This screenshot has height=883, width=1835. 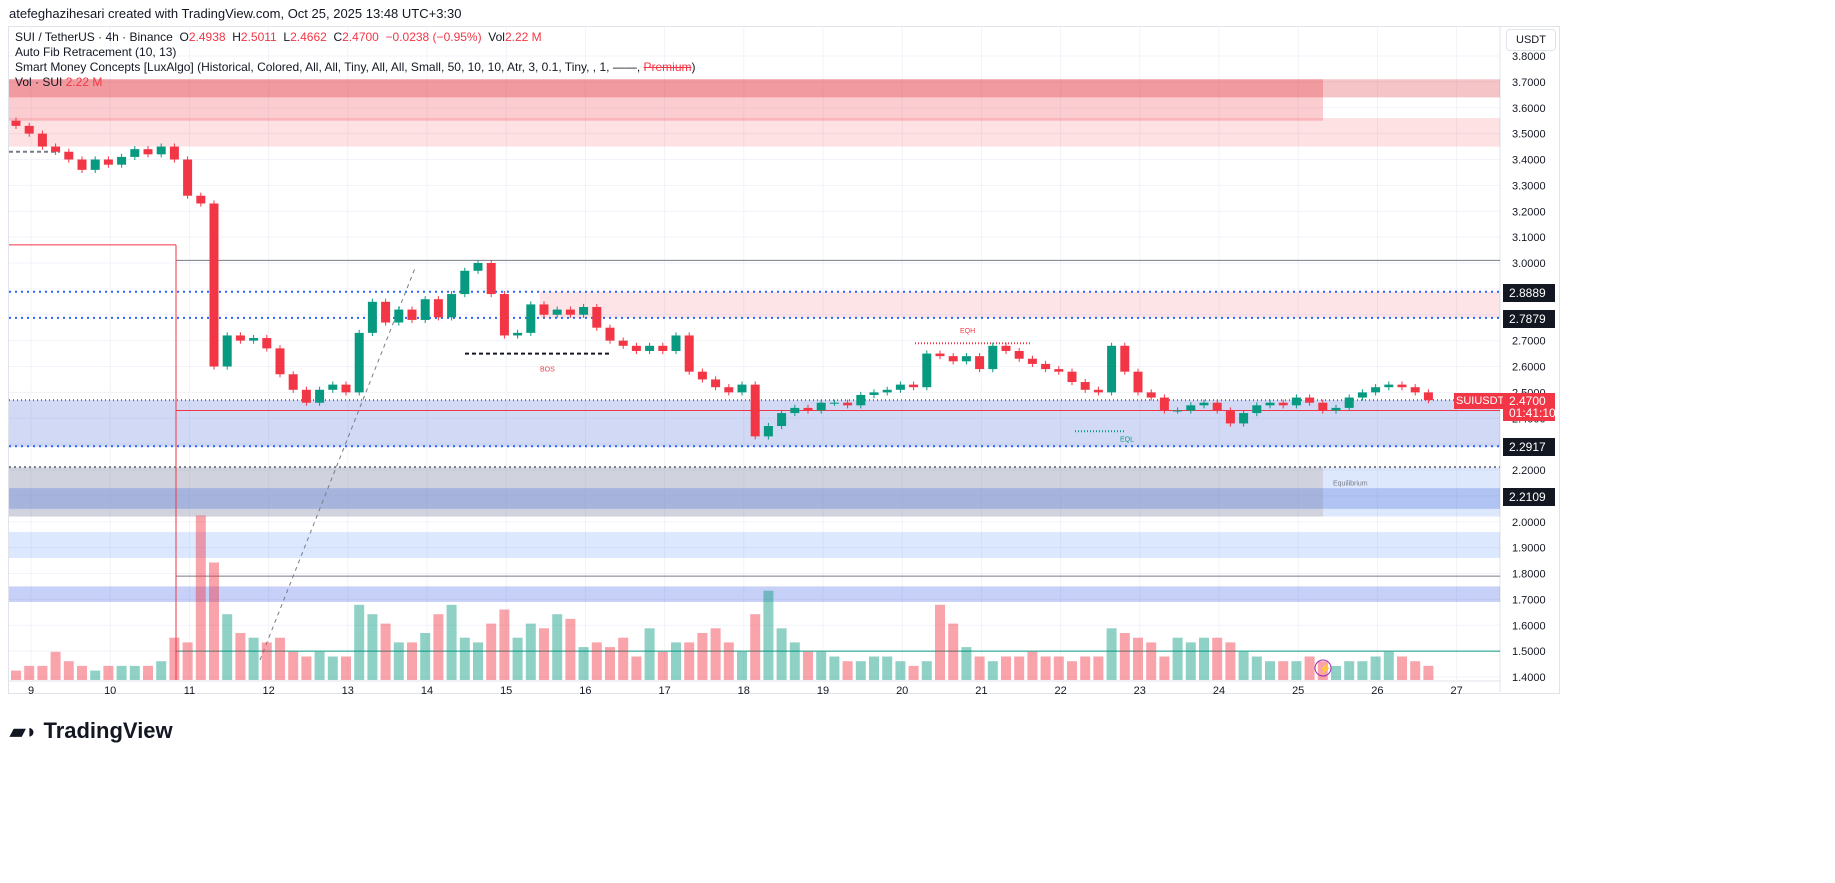 I want to click on high-value: 2.5011, so click(x=258, y=37).